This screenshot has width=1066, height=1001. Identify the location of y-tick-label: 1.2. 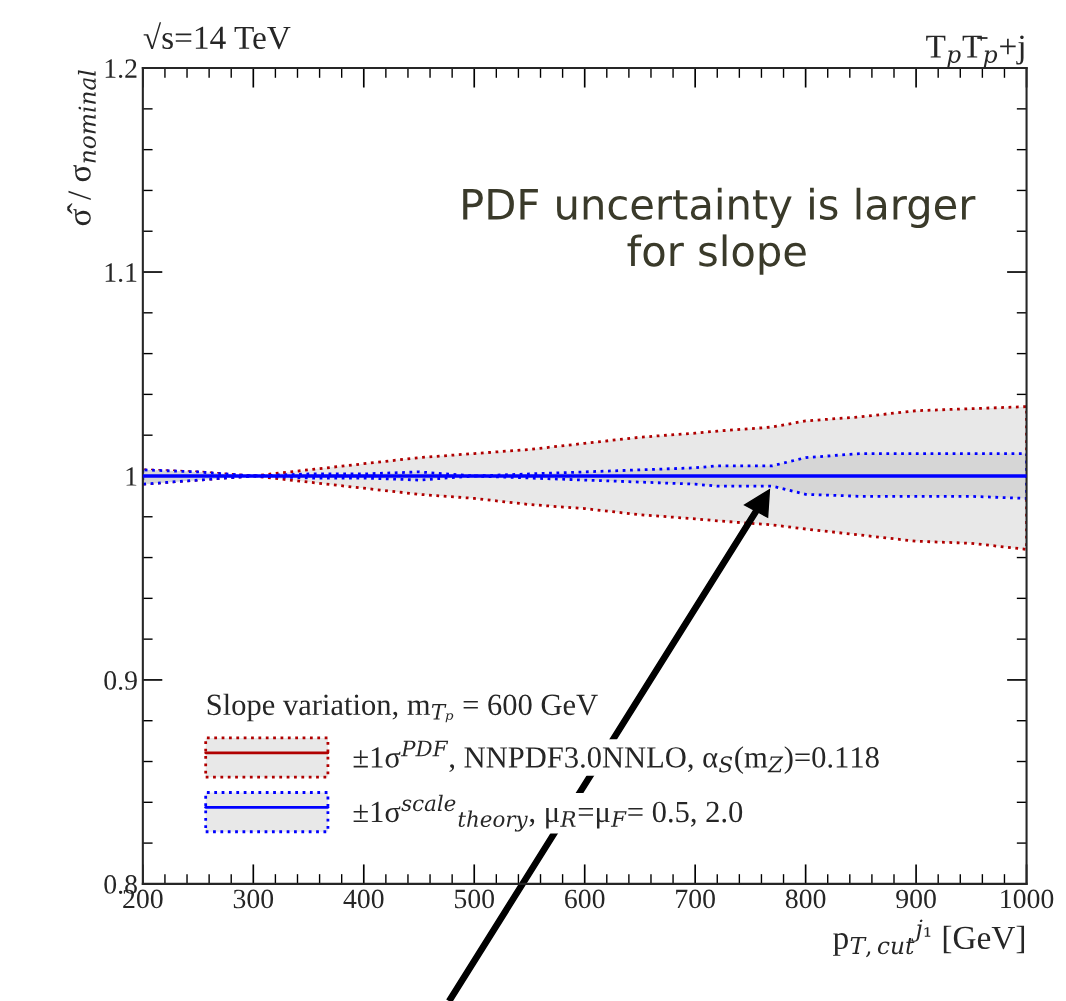
(121, 69).